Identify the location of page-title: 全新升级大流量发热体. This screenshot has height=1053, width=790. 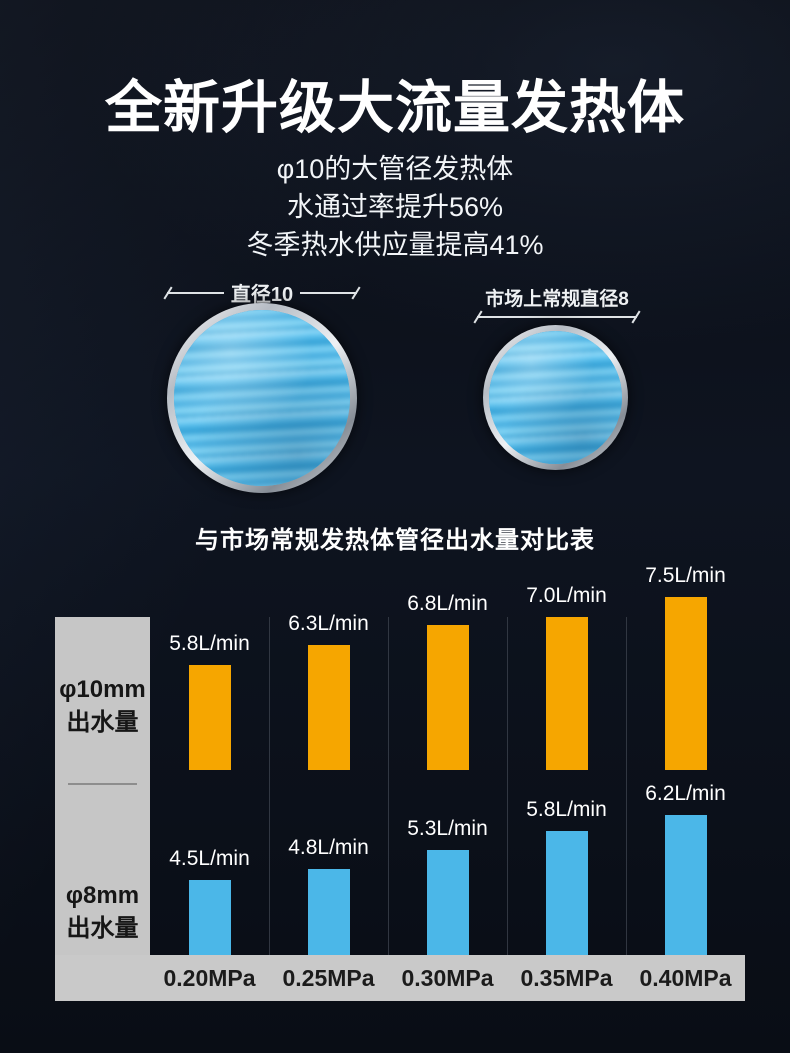
(395, 108).